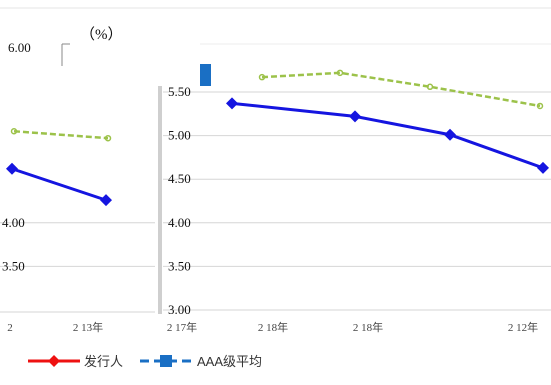 The image size is (551, 385). What do you see at coordinates (19, 47) in the screenshot?
I see `outer-top-tick-label: 6.00` at bounding box center [19, 47].